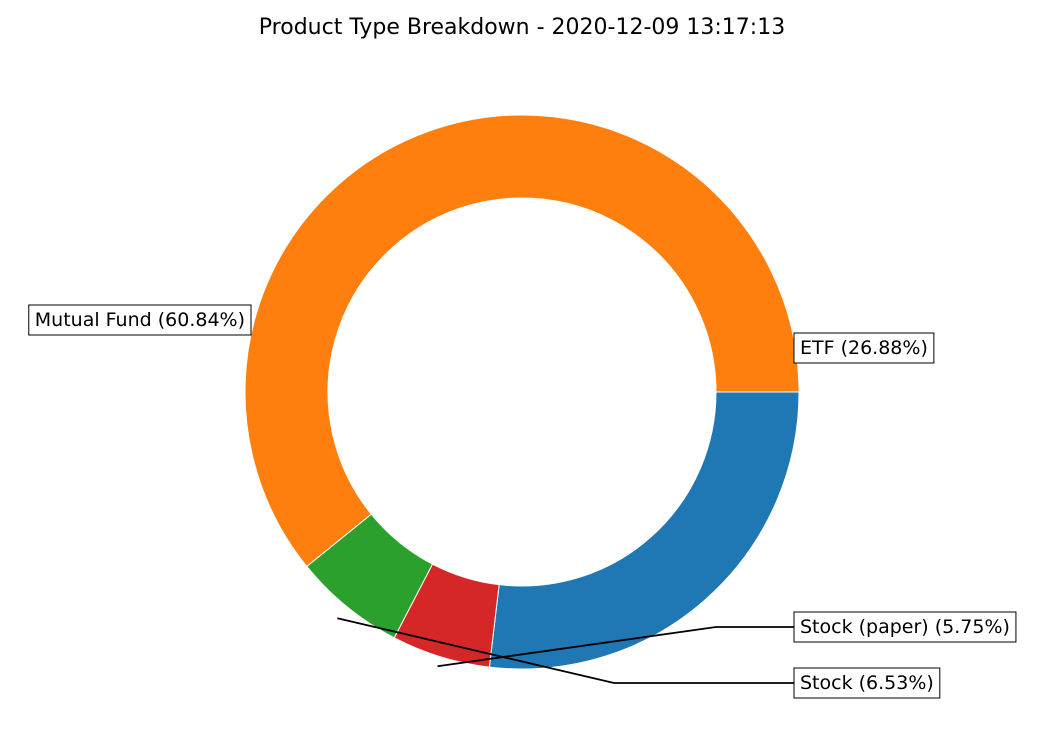  I want to click on label-mutual-fund: Mutual Fund (60.84%), so click(140, 320).